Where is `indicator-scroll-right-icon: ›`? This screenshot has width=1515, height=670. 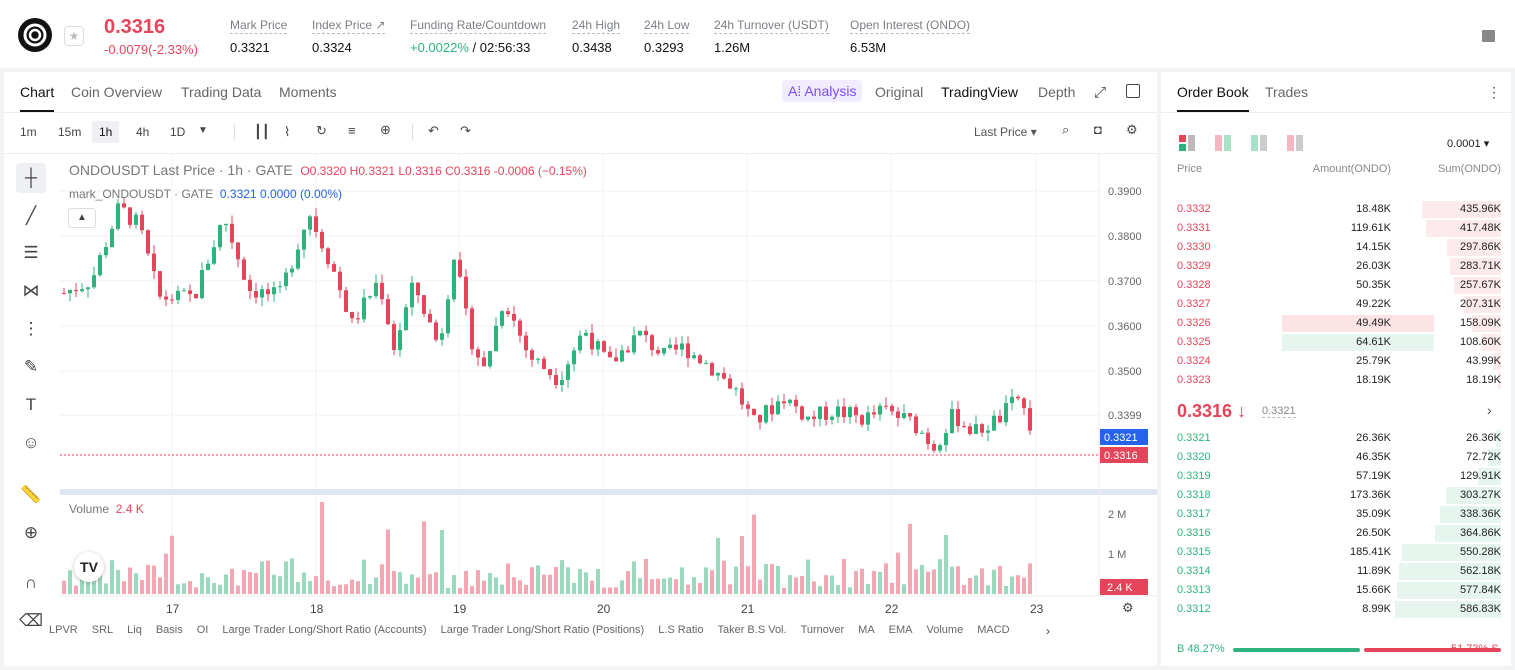
indicator-scroll-right-icon: › is located at coordinates (1048, 631).